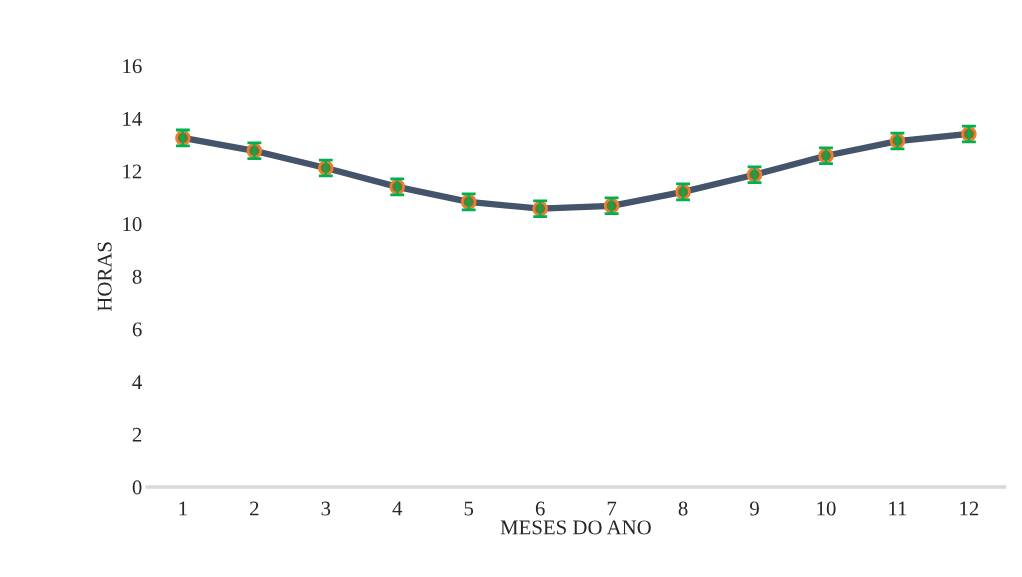 This screenshot has height=577, width=1022. I want to click on y-tick-label: 12, so click(132, 171).